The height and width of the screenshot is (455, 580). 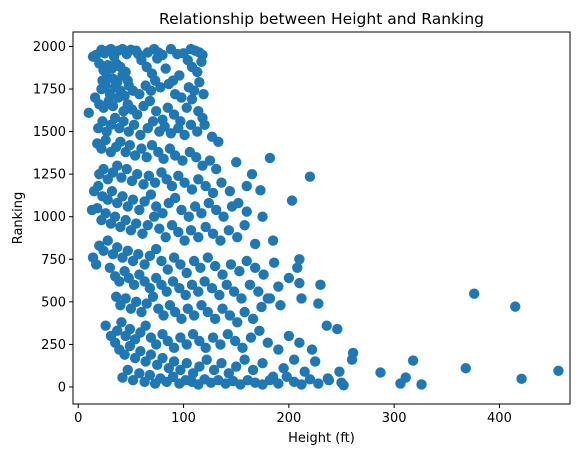 What do you see at coordinates (288, 418) in the screenshot?
I see `x-tick-label: 200` at bounding box center [288, 418].